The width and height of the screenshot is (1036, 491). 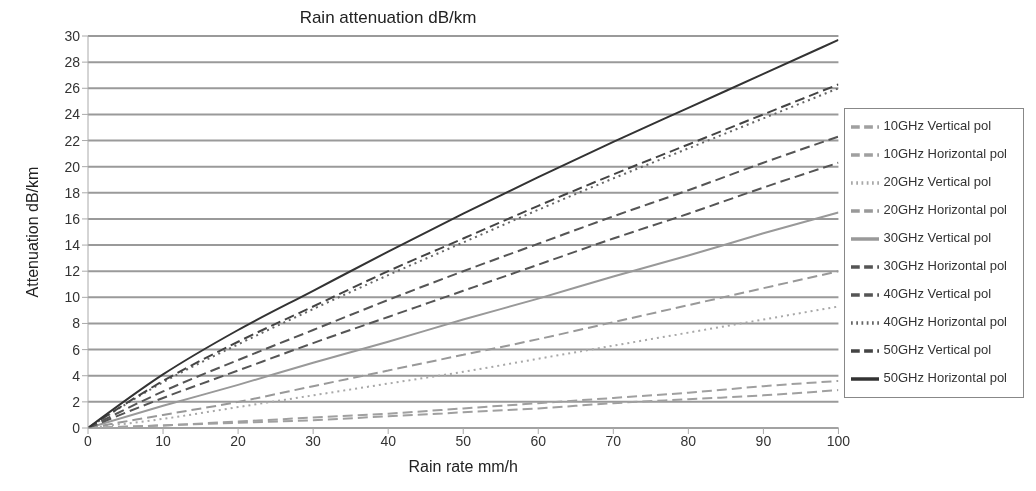 I want to click on y-tick-label: 18, so click(x=72, y=192).